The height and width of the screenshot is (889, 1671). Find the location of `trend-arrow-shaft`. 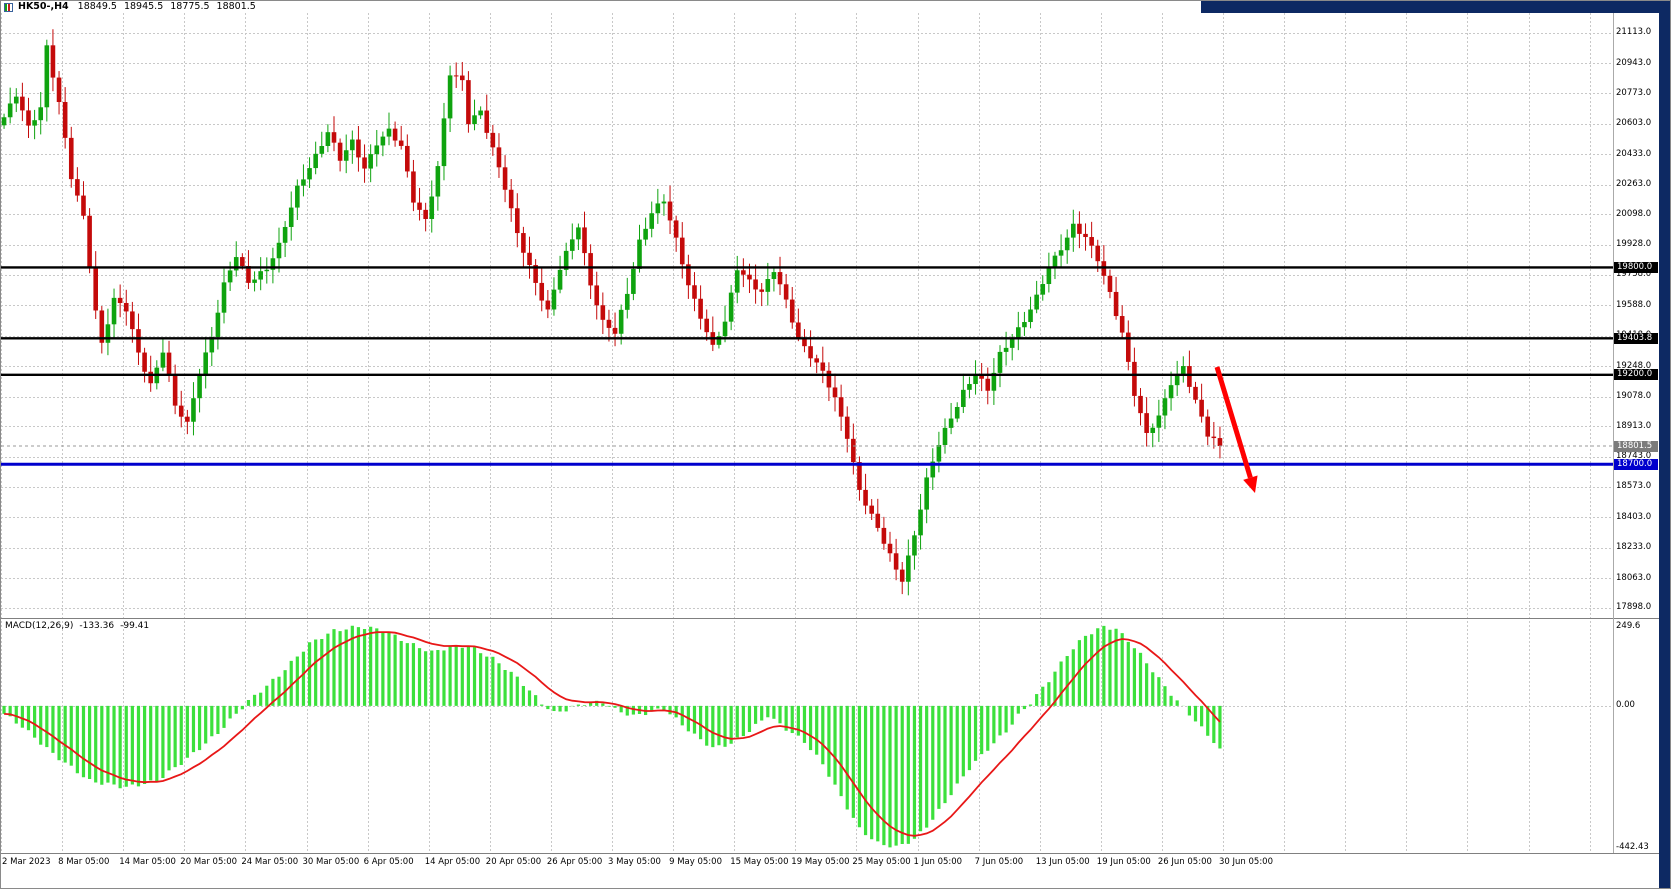

trend-arrow-shaft is located at coordinates (1233, 422).